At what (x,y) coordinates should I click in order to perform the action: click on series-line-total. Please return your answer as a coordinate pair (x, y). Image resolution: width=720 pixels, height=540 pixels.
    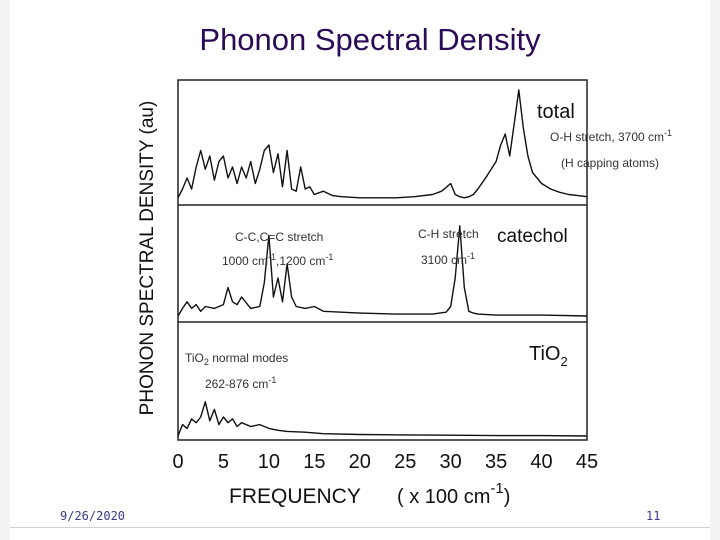
    Looking at the image, I should click on (382, 144).